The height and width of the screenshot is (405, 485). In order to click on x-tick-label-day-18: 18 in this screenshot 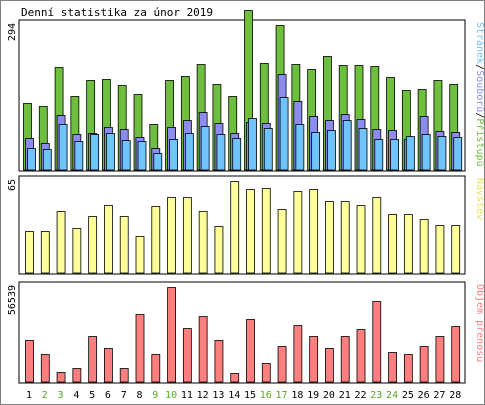, I will do `click(297, 395)`.